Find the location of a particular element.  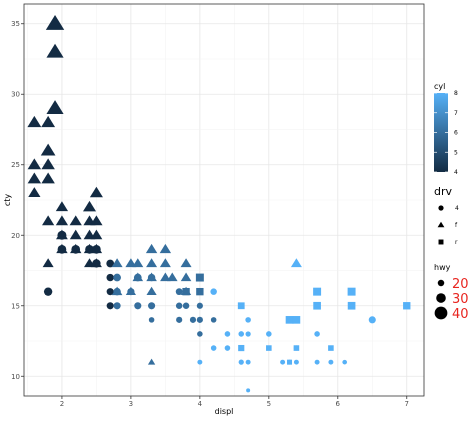

x-tick-label: 6 is located at coordinates (338, 404).